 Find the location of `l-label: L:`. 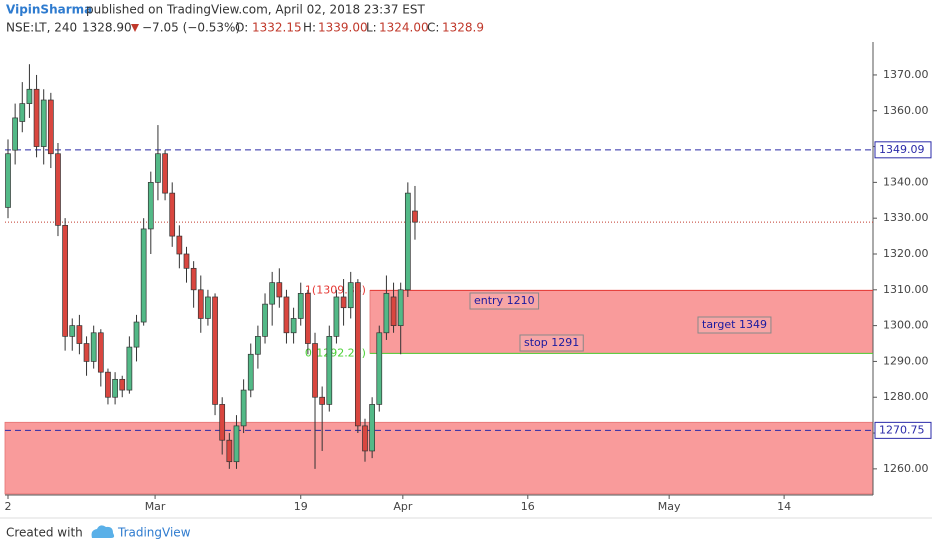

l-label: L: is located at coordinates (371, 28).